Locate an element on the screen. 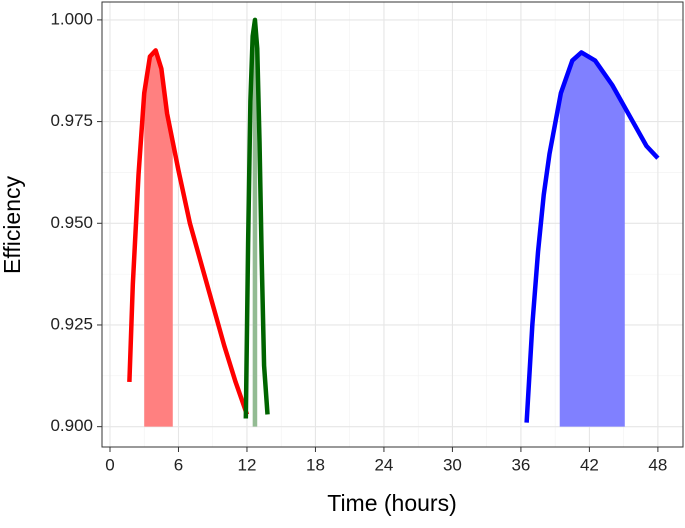 The image size is (685, 528). x-tick-label: 24 is located at coordinates (383, 464).